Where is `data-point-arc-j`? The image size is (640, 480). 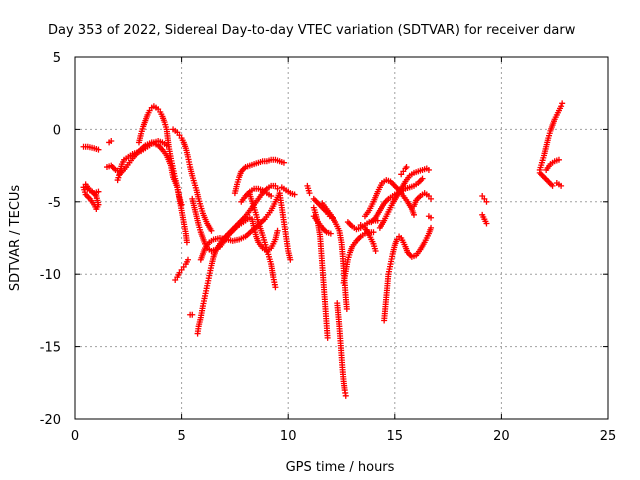 data-point-arc-j is located at coordinates (211, 230).